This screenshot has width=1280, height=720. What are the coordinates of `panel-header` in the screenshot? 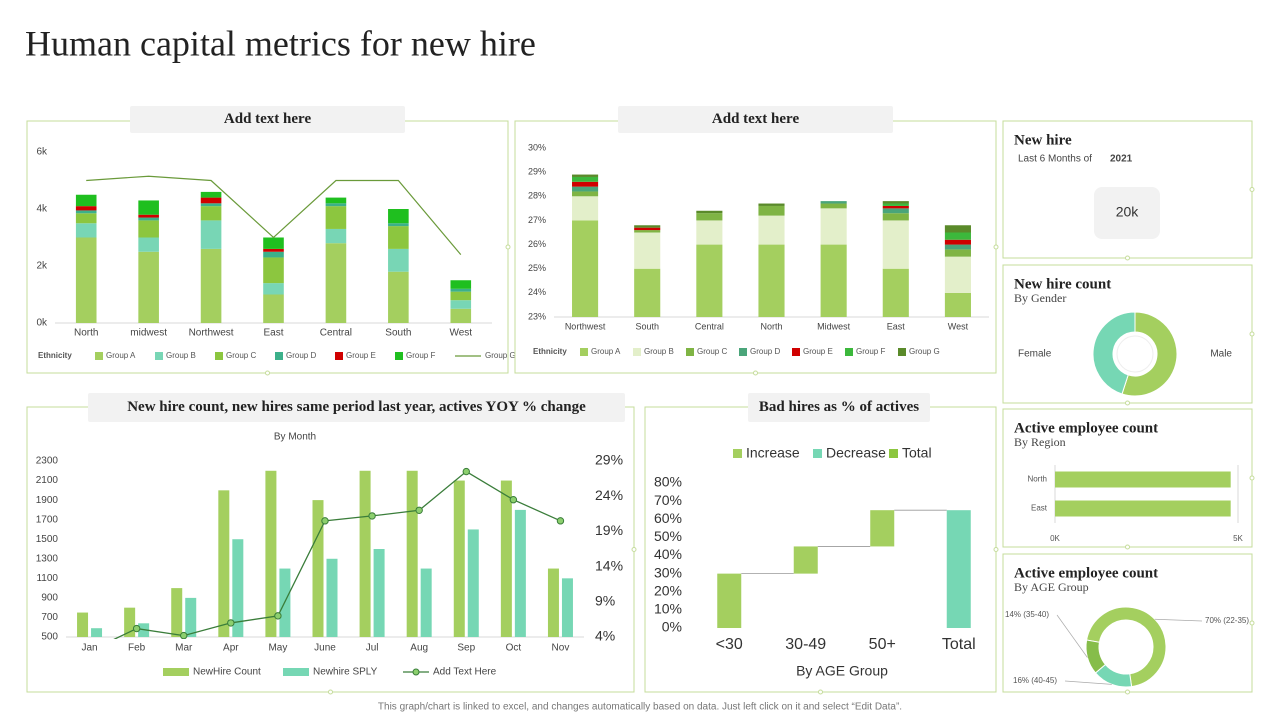 It's located at (839, 407).